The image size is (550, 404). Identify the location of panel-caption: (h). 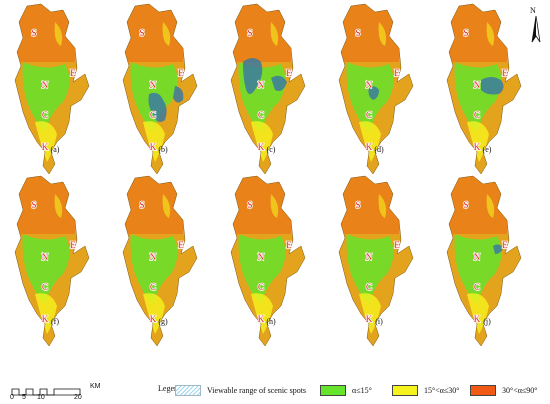
(271, 321).